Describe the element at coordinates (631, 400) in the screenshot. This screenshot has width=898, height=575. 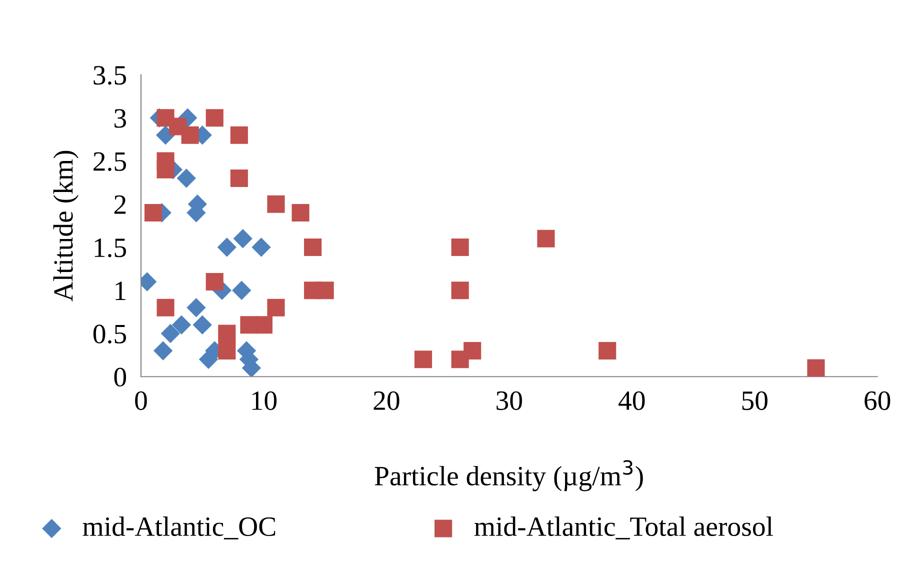
I see `x-tick-label: 40` at that location.